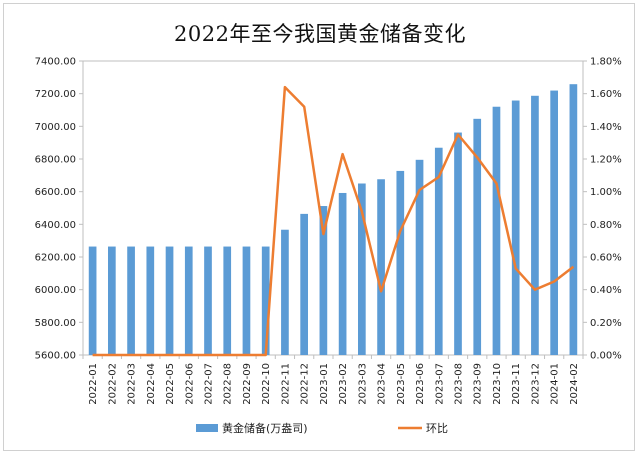 The image size is (640, 457). What do you see at coordinates (285, 384) in the screenshot?
I see `x-axis-tick-label: 2022-11` at bounding box center [285, 384].